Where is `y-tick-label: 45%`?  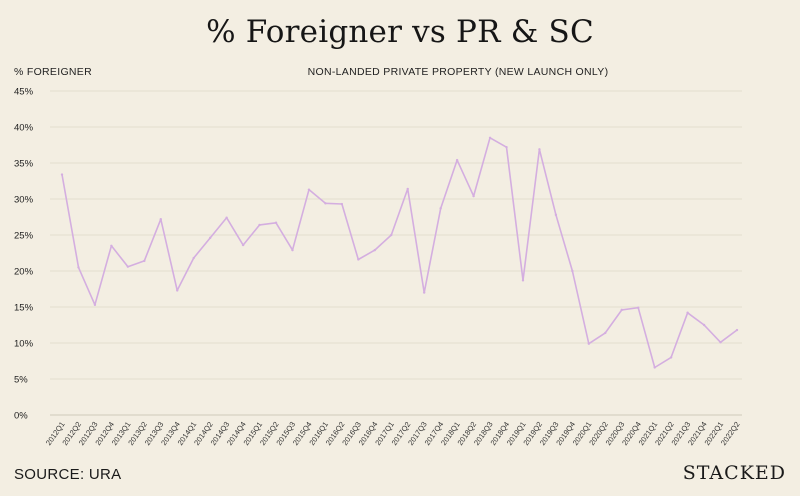 y-tick-label: 45% is located at coordinates (24, 92).